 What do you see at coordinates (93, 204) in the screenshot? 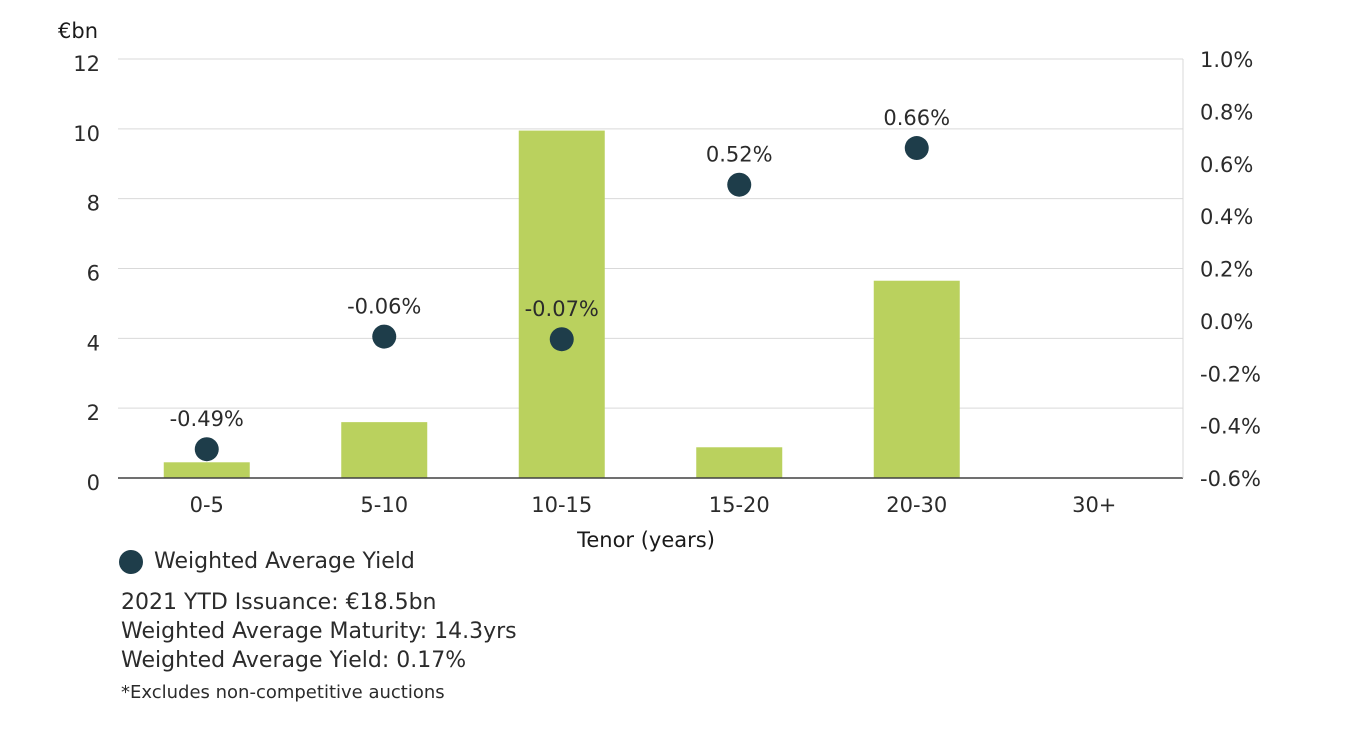
I see `y-tick-label: 8` at bounding box center [93, 204].